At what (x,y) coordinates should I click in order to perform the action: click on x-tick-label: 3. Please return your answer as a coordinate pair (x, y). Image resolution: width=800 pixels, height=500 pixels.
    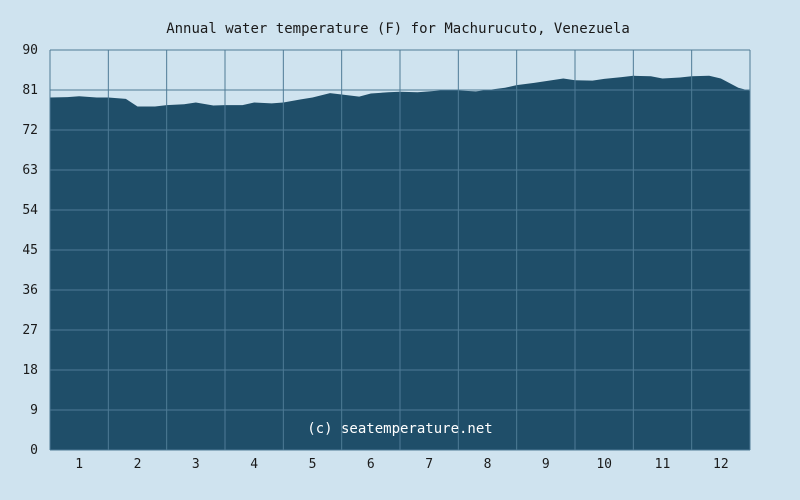
    Looking at the image, I should click on (196, 464).